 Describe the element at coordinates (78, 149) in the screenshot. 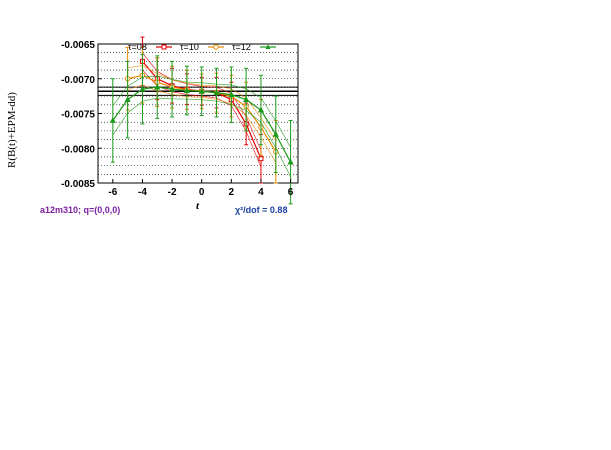

I see `y-tick-label: -0.0080` at that location.